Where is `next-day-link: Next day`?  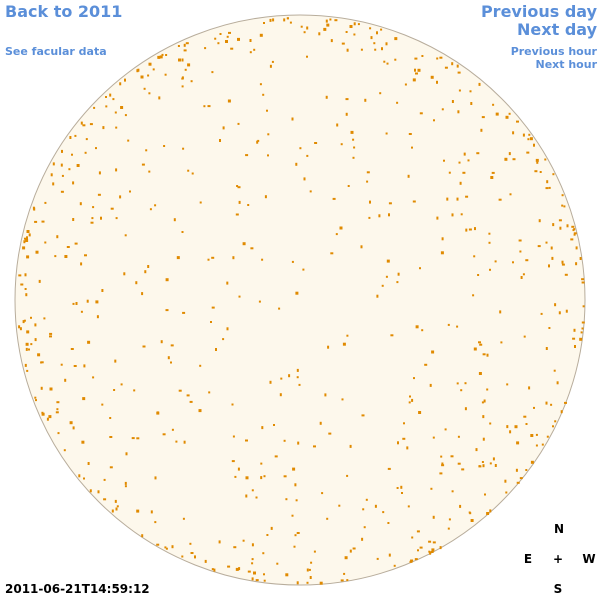
next-day-link: Next day is located at coordinates (557, 29).